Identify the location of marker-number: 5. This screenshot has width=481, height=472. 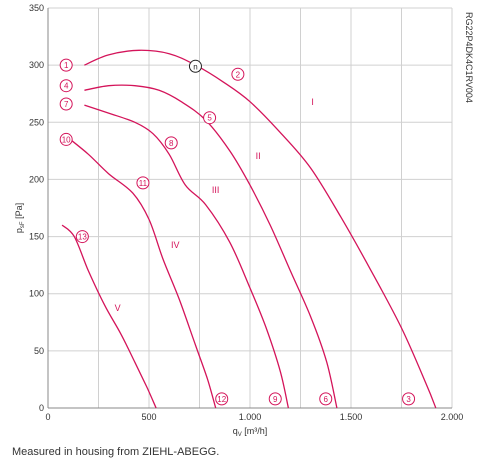
(209, 118).